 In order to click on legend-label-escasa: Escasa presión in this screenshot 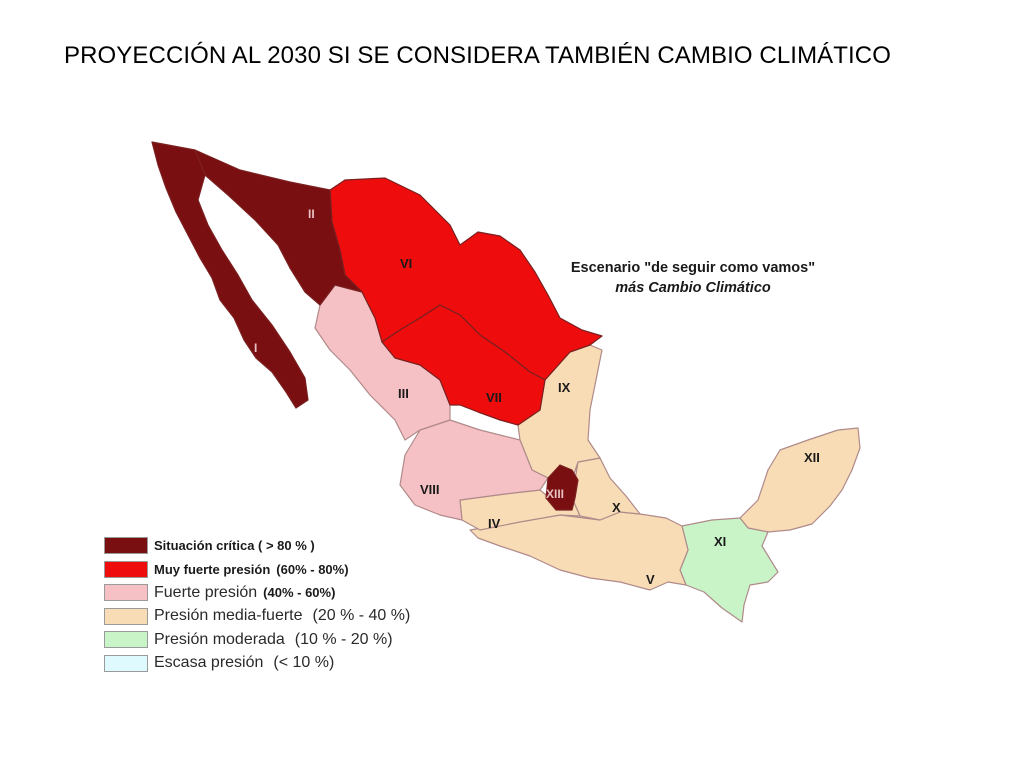, I will do `click(209, 663)`.